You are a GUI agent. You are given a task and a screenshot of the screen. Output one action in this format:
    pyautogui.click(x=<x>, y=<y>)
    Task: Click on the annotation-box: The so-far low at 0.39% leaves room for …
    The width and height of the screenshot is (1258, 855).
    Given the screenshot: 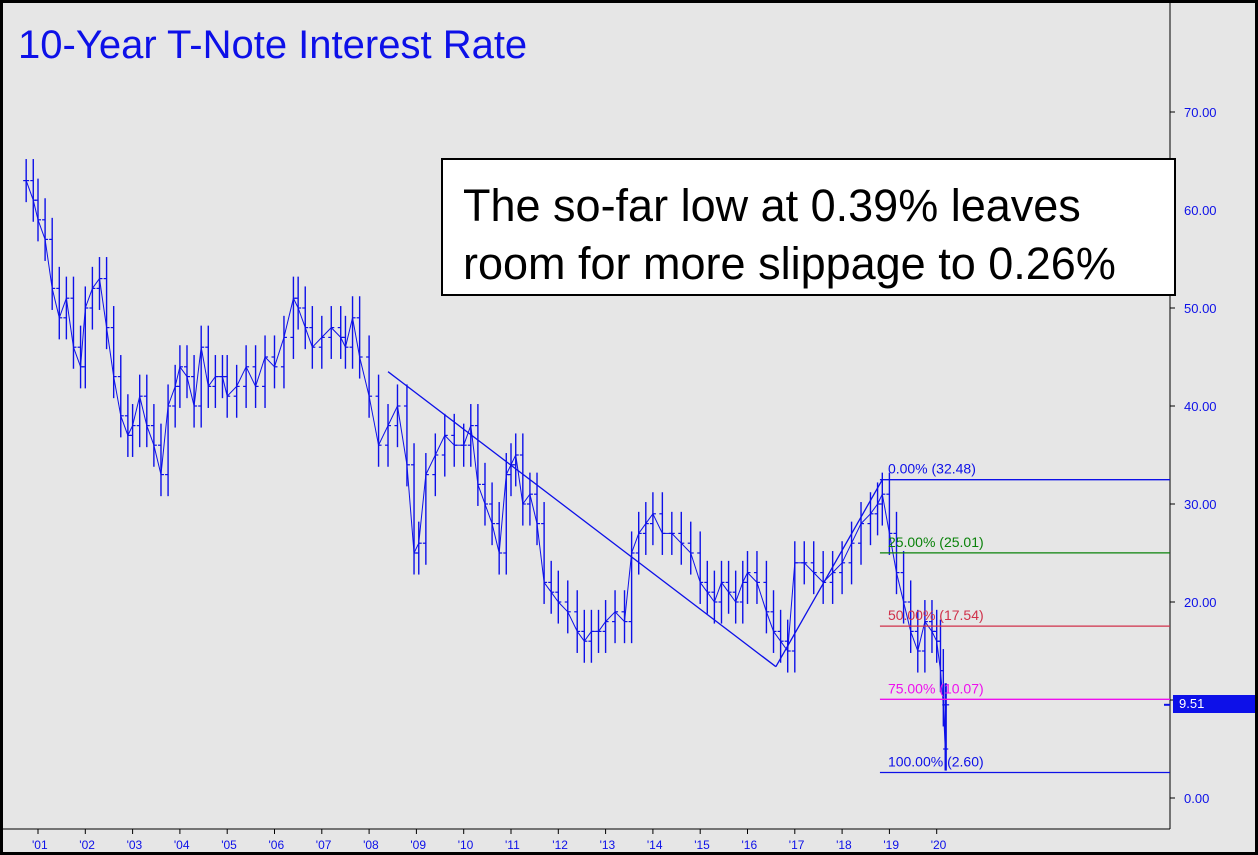 What is the action you would take?
    pyautogui.click(x=808, y=227)
    